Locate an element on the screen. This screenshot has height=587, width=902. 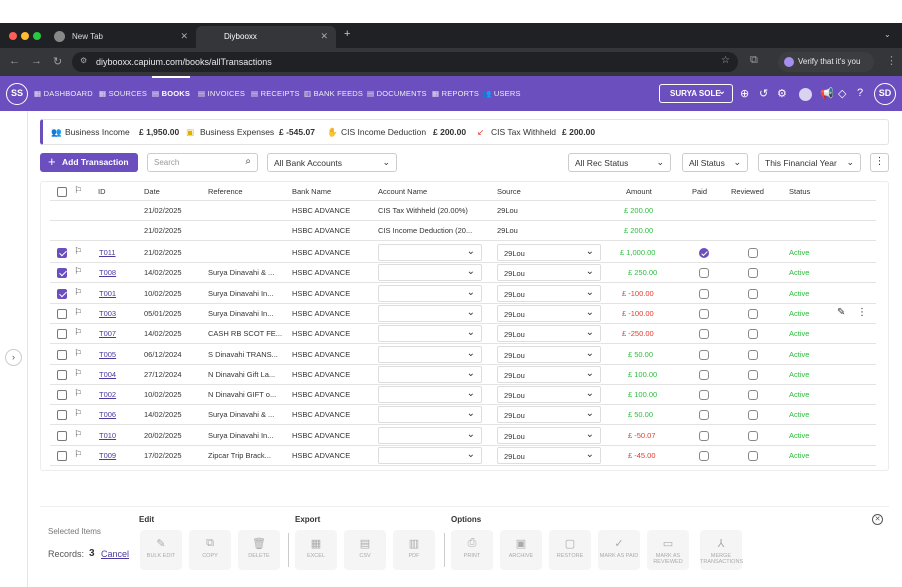
nav-invoices: ▤ INVOICES is located at coordinates (221, 93).